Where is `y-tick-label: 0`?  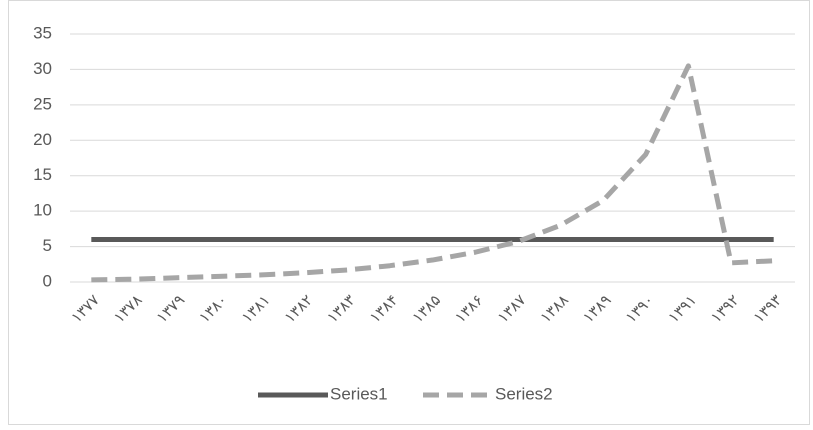
y-tick-label: 0 is located at coordinates (47, 280).